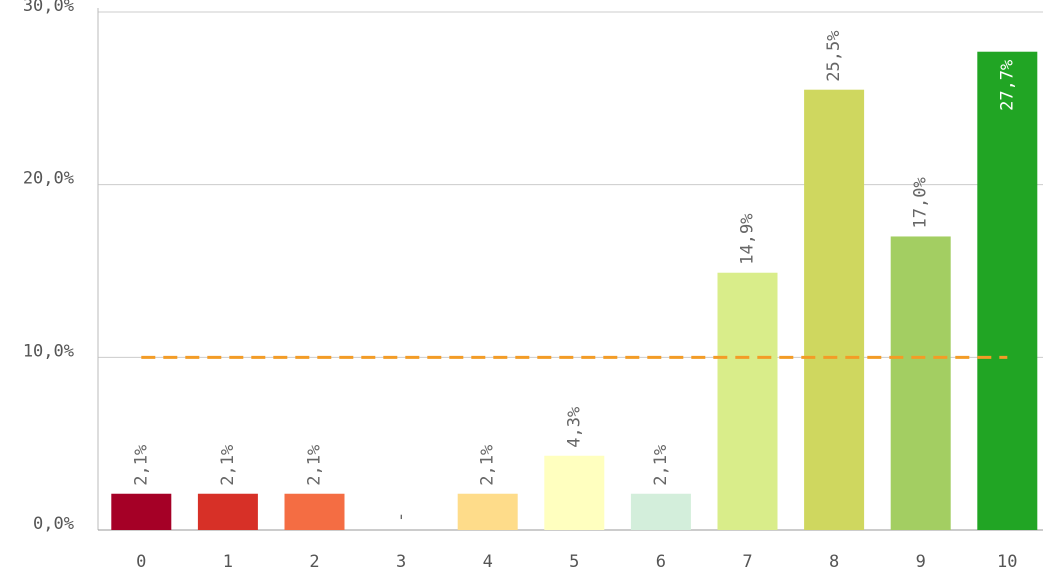  I want to click on y-tick-label: 20,0%, so click(48, 179).